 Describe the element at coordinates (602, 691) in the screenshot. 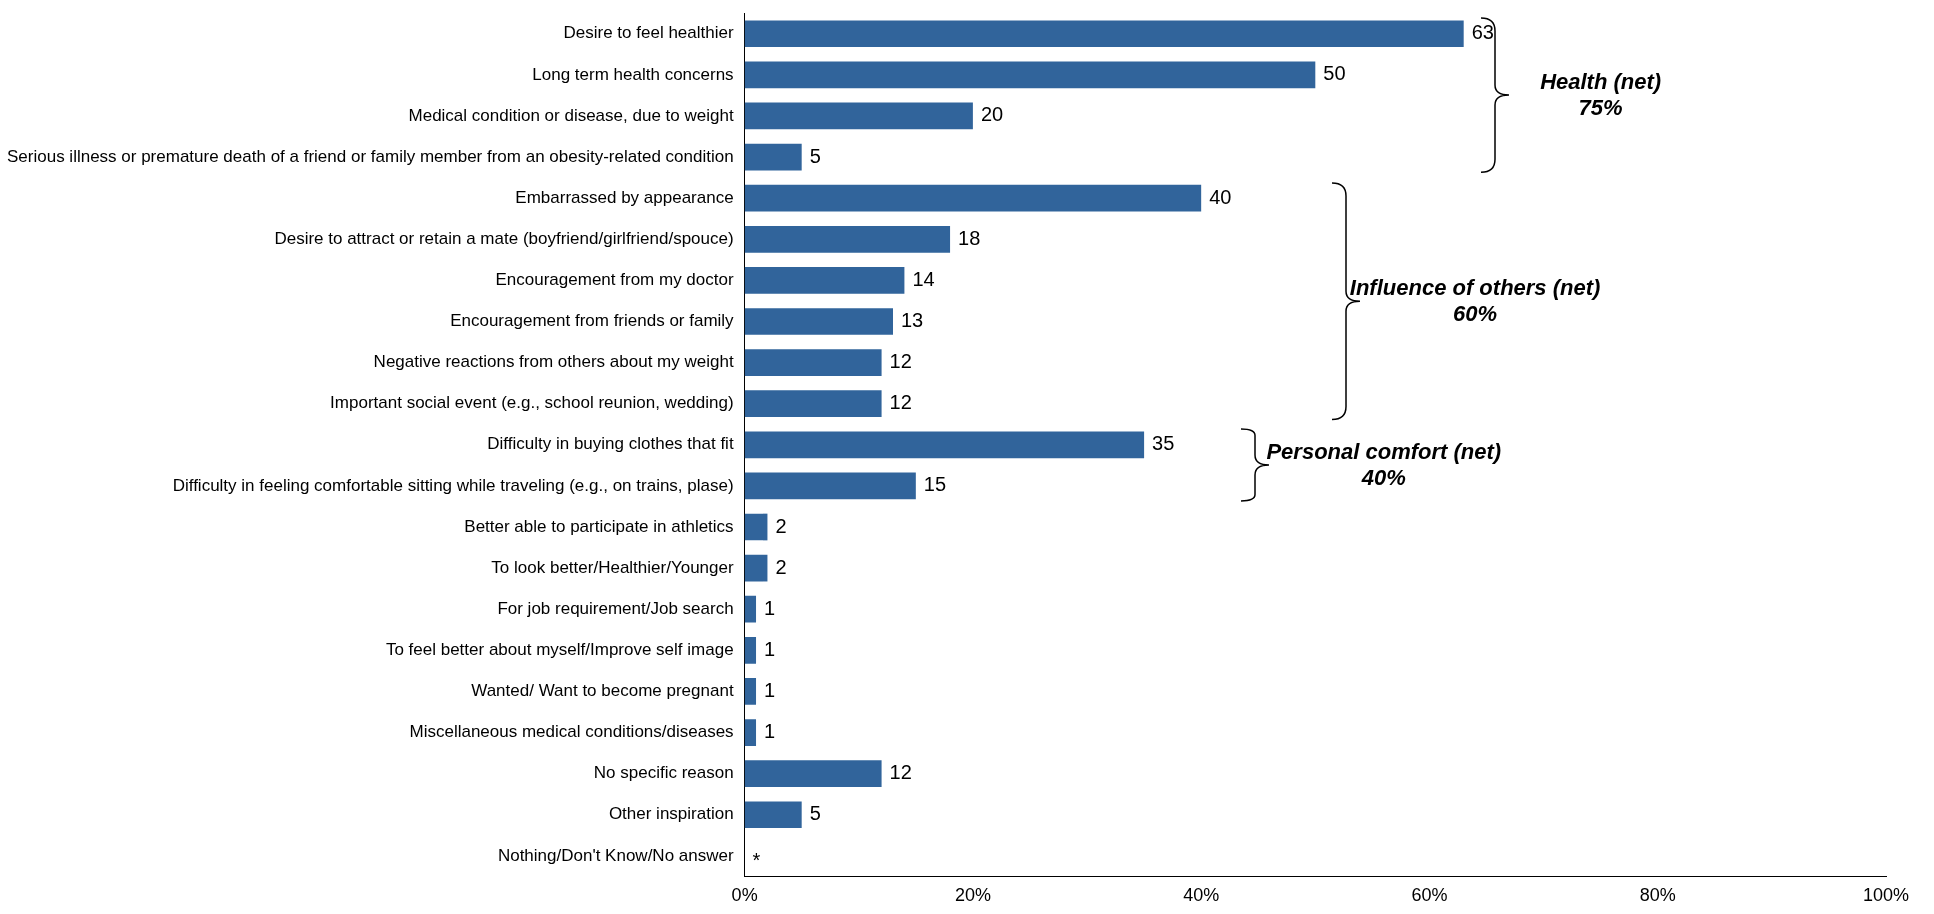

I see `y-tick-label: Wanted/ Want to become pregnant` at that location.